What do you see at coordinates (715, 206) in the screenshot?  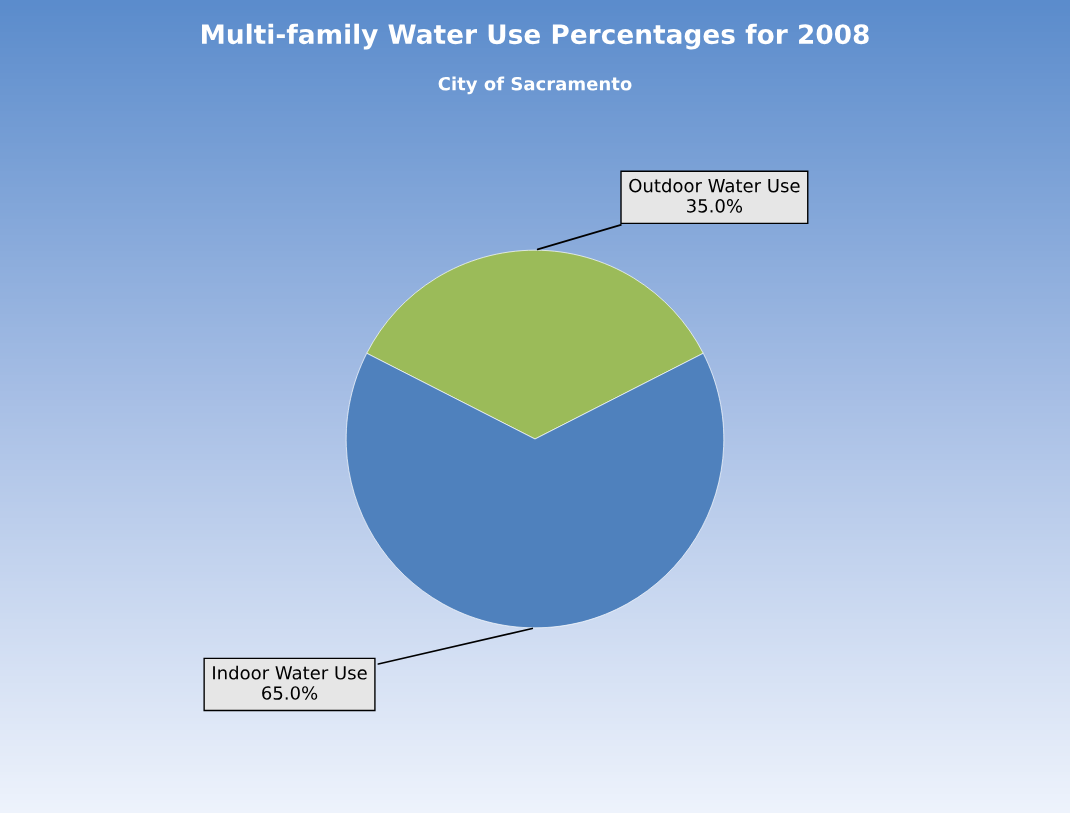 I see `data-label: 35.0%` at bounding box center [715, 206].